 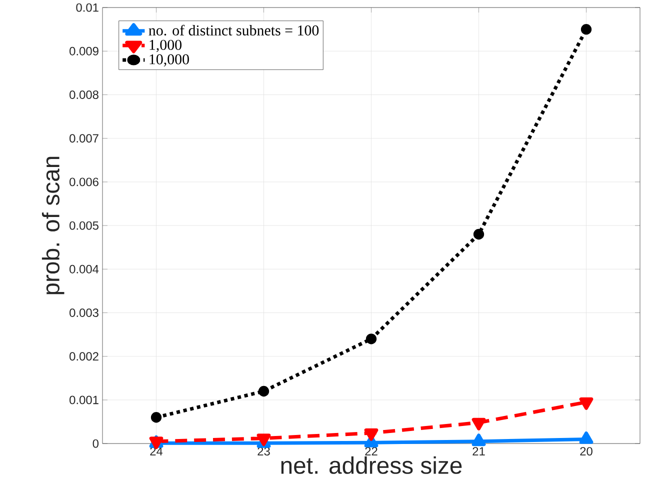 I want to click on x-tick-label: 24, so click(x=156, y=451).